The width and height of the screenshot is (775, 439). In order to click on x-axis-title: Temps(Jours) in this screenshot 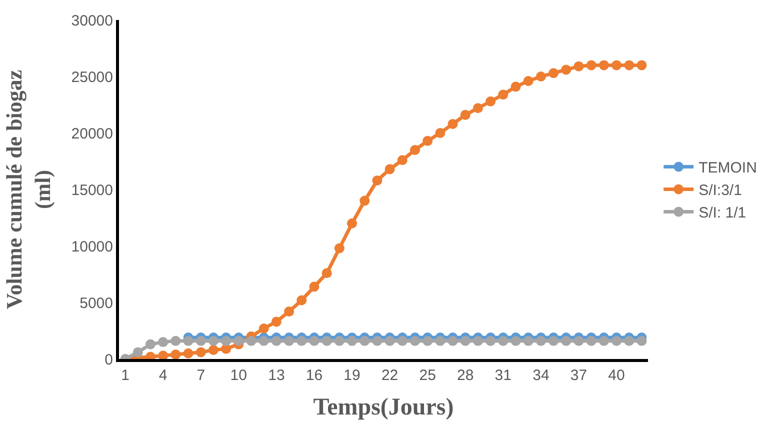, I will do `click(383, 407)`.